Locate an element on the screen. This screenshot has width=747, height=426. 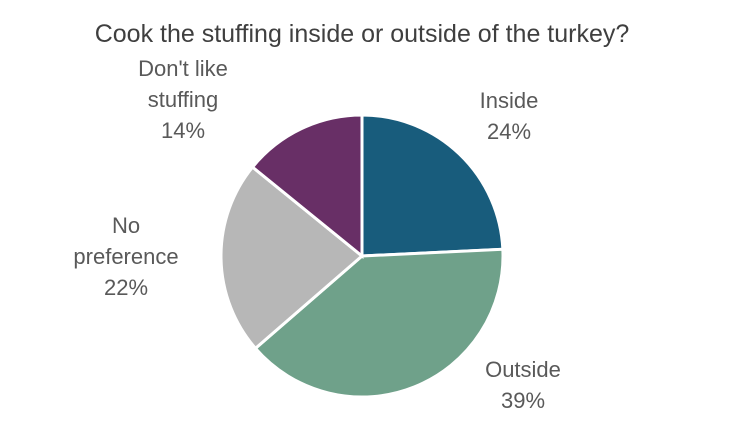
pie-slice-outside is located at coordinates (379, 323).